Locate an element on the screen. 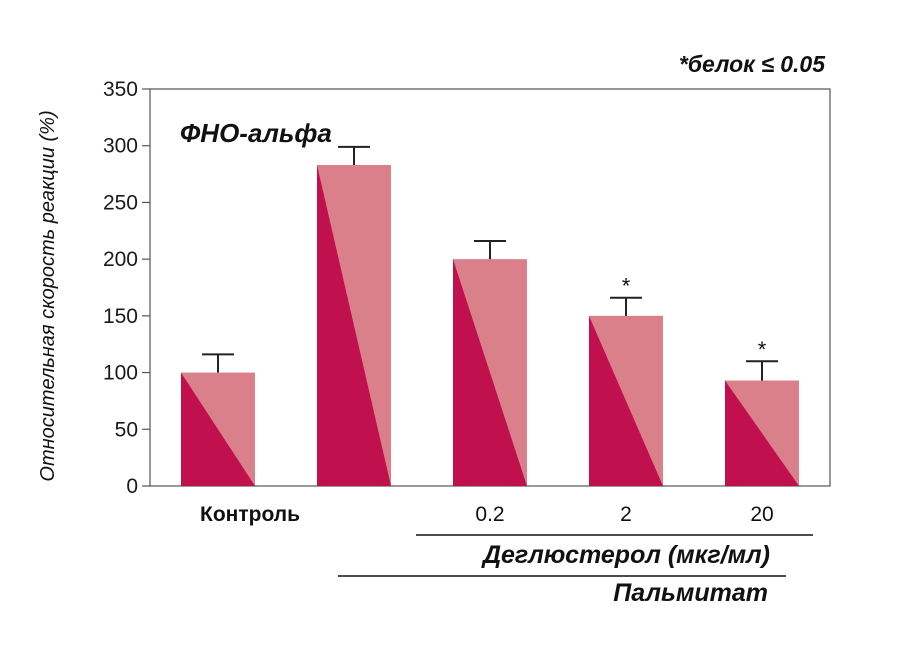 Image resolution: width=910 pixels, height=672 pixels. x-axis-category-labels: Контроль 0.2 2 20 is located at coordinates (487, 514).